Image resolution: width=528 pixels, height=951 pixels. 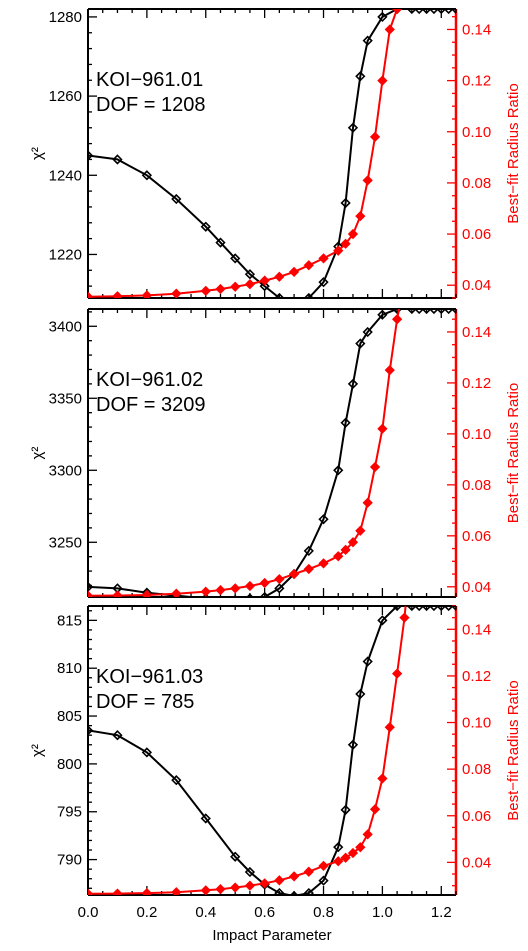 I want to click on x-tick-label: 0.6, so click(x=264, y=912).